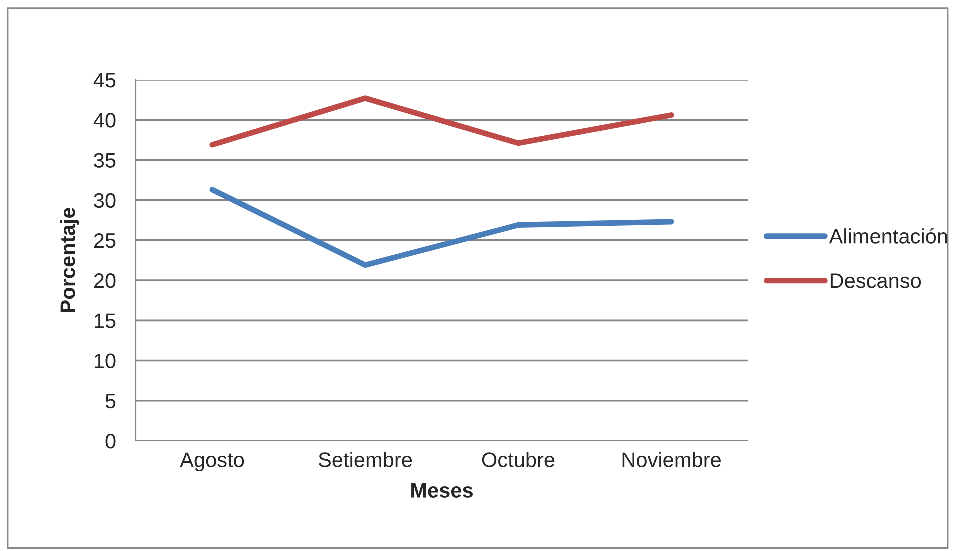  What do you see at coordinates (365, 460) in the screenshot?
I see `x-tick-label: Setiembre` at bounding box center [365, 460].